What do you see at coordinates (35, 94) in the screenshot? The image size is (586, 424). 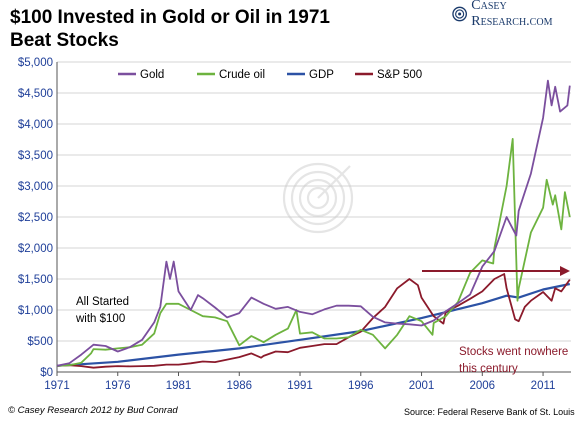 I see `y-tick-label: $4,500` at bounding box center [35, 94].